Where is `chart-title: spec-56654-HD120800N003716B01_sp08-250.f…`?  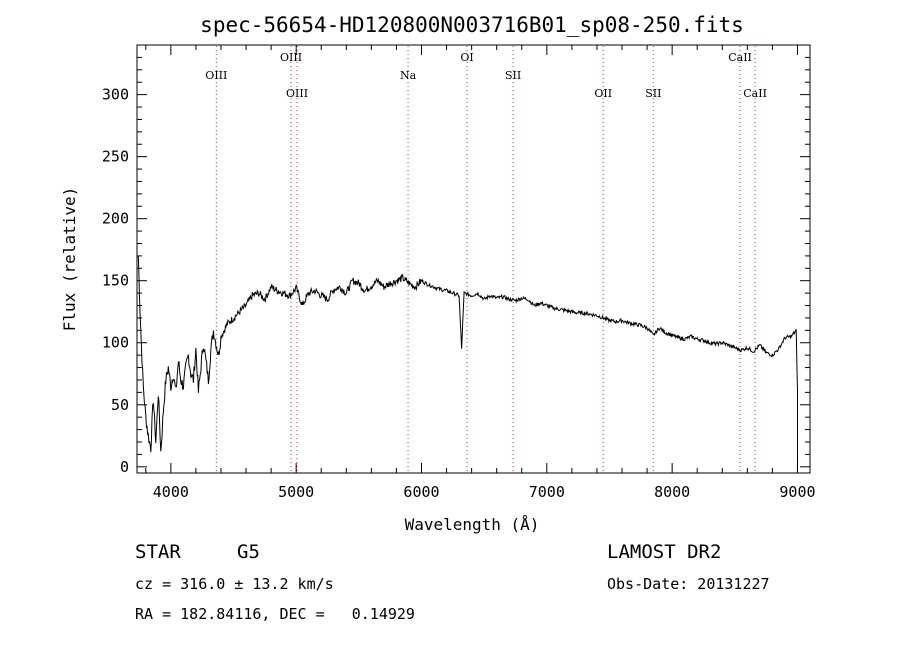 chart-title: spec-56654-HD120800N003716B01_sp08-250.f… is located at coordinates (472, 25).